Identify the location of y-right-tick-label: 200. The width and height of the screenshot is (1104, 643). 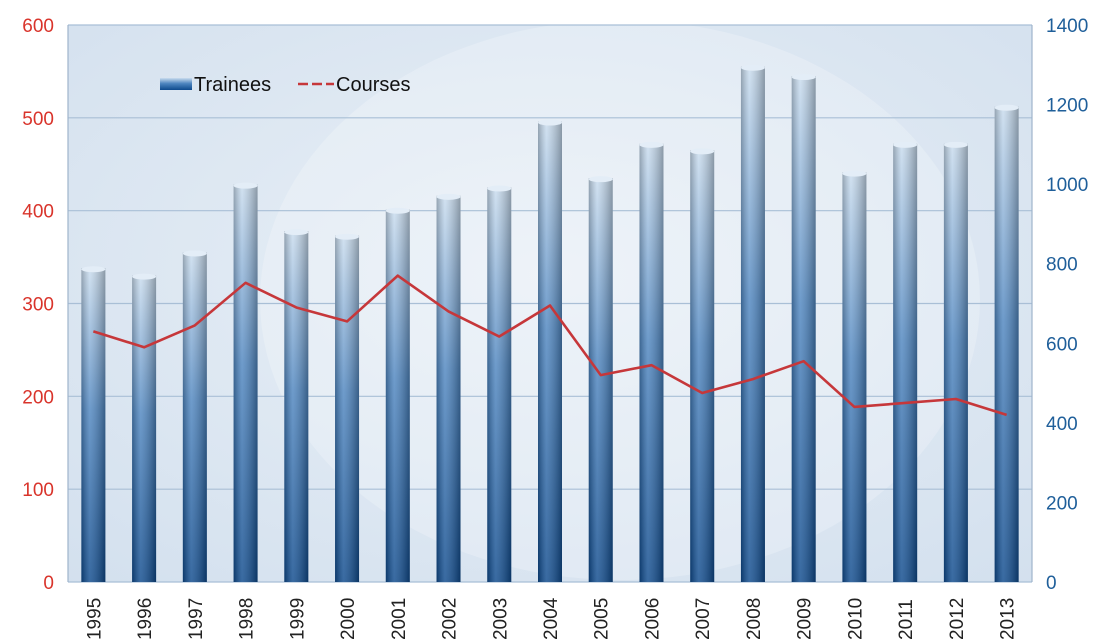
(1062, 503).